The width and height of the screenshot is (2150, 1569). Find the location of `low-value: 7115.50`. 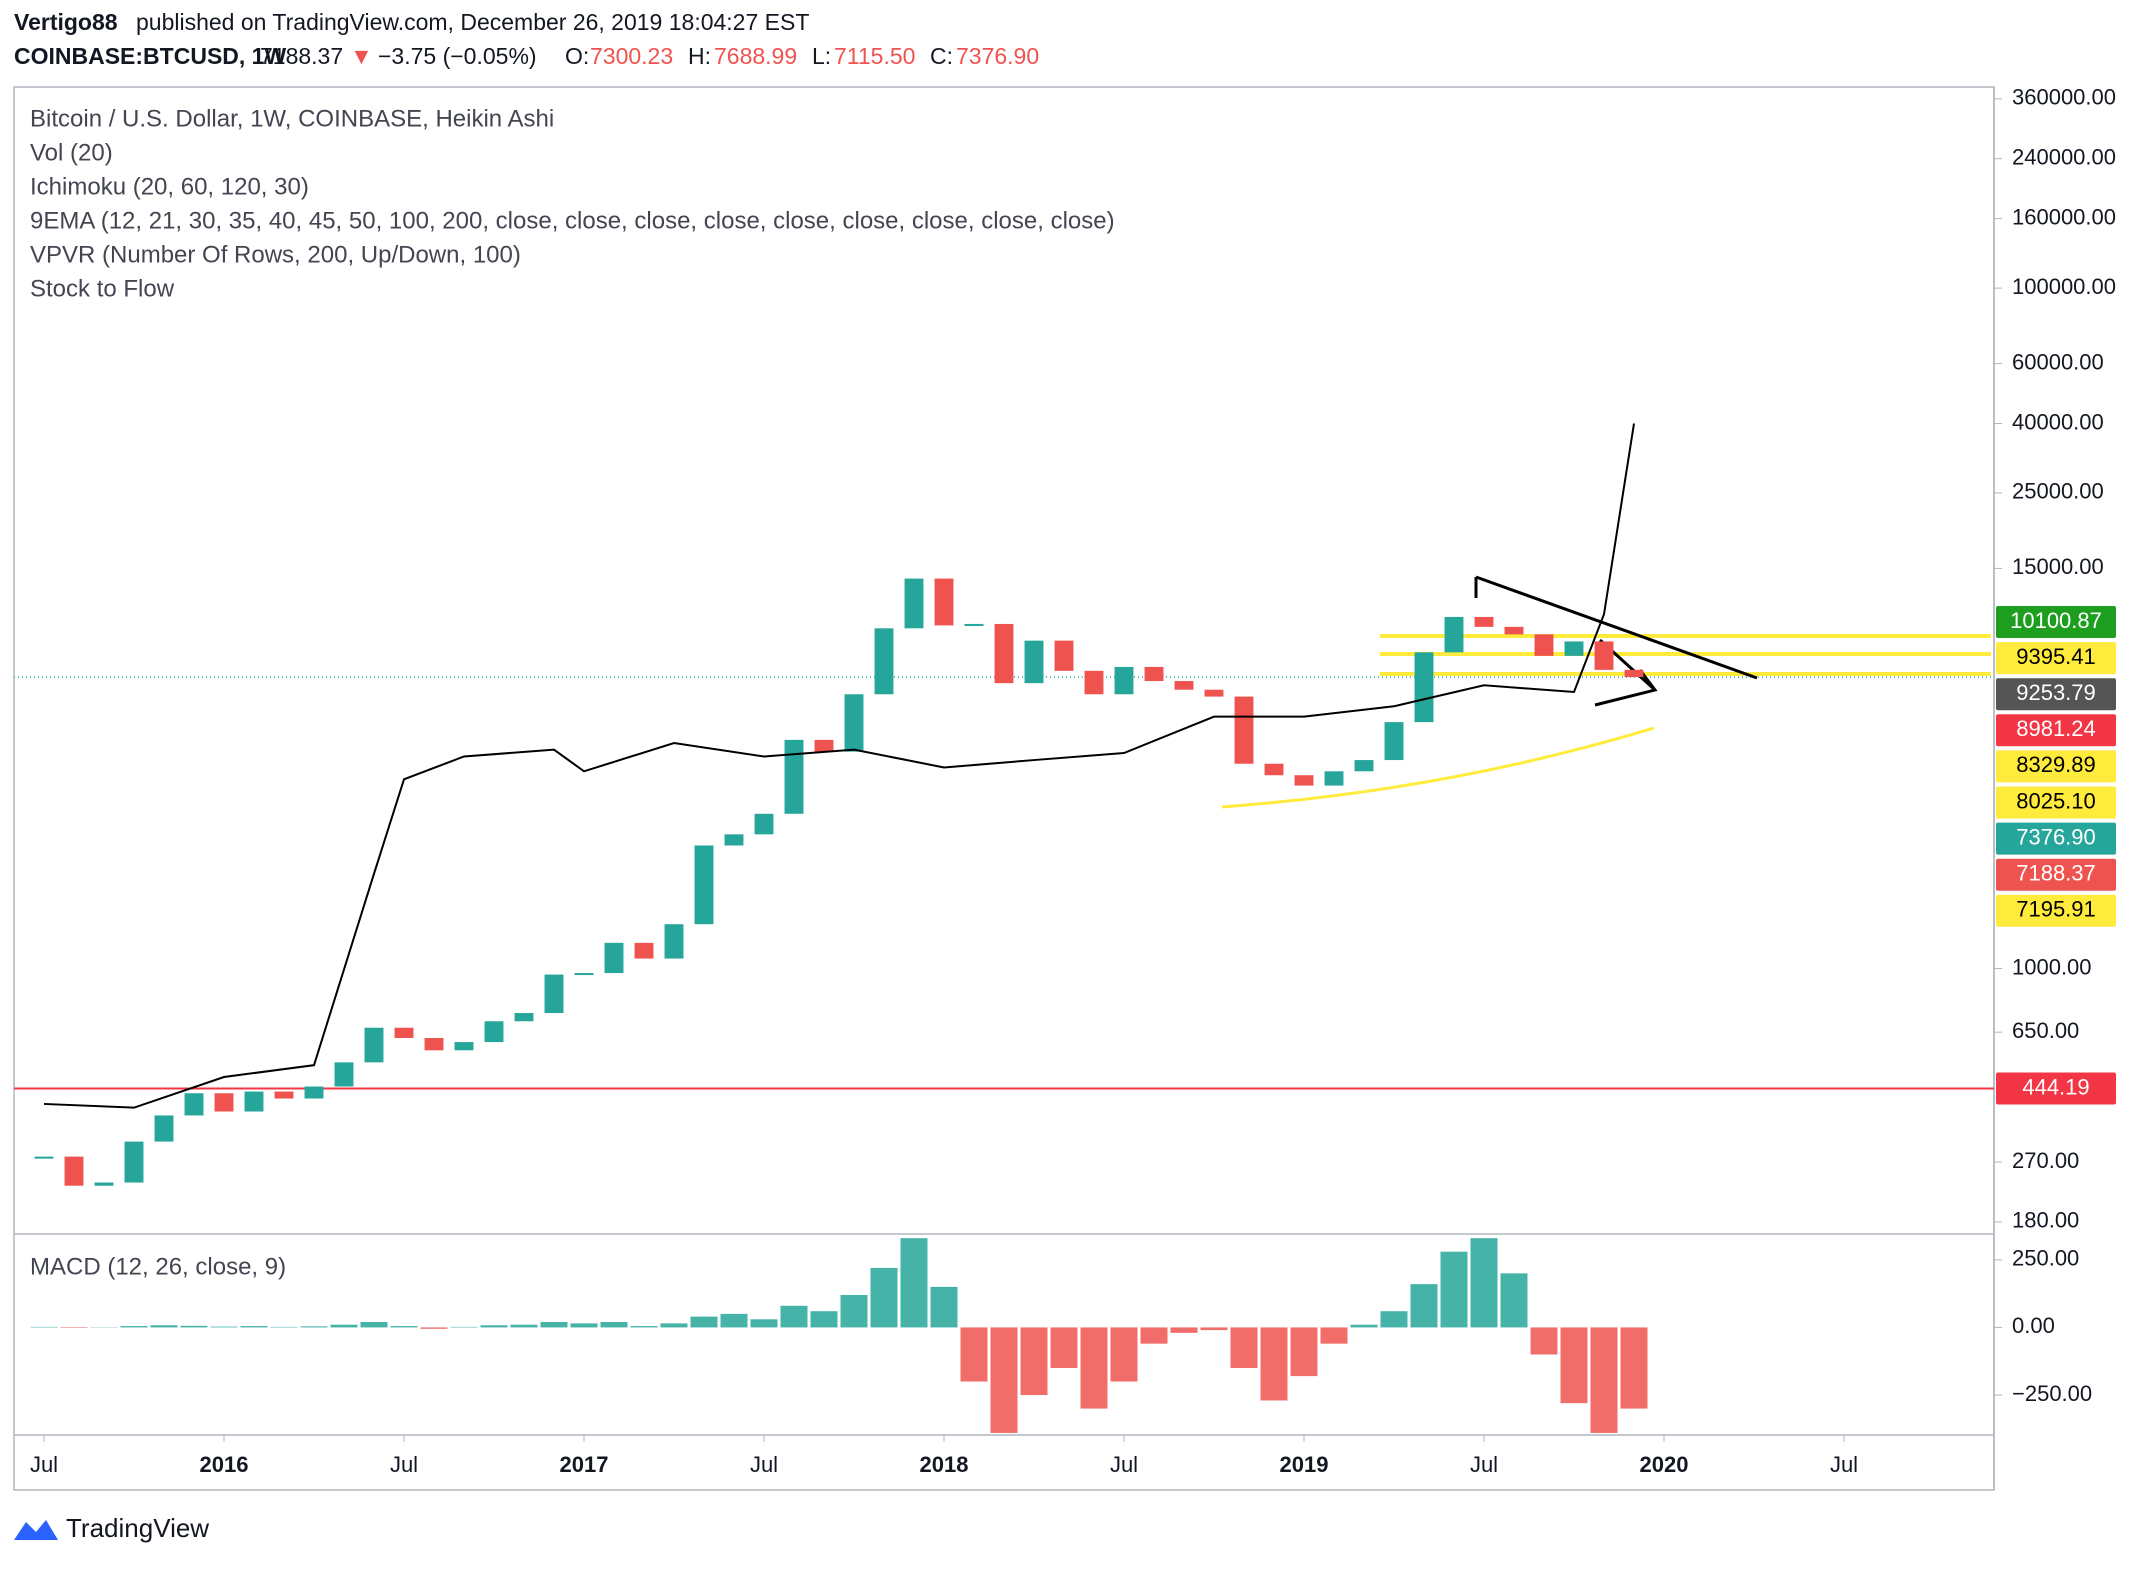

low-value: 7115.50 is located at coordinates (874, 56).